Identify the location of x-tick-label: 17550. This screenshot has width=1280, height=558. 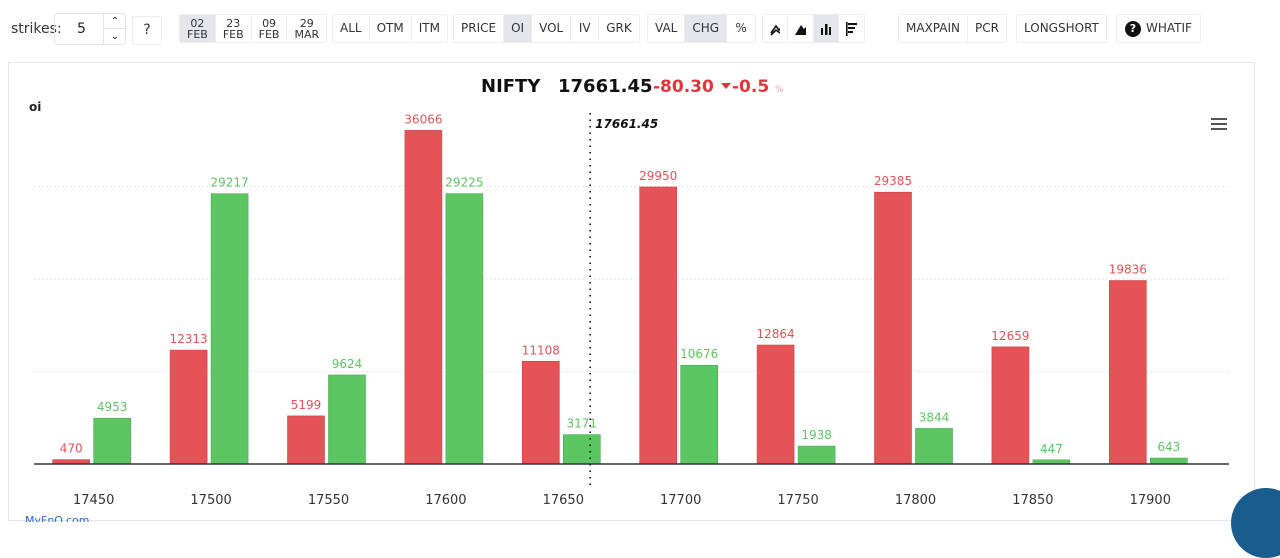
(328, 500).